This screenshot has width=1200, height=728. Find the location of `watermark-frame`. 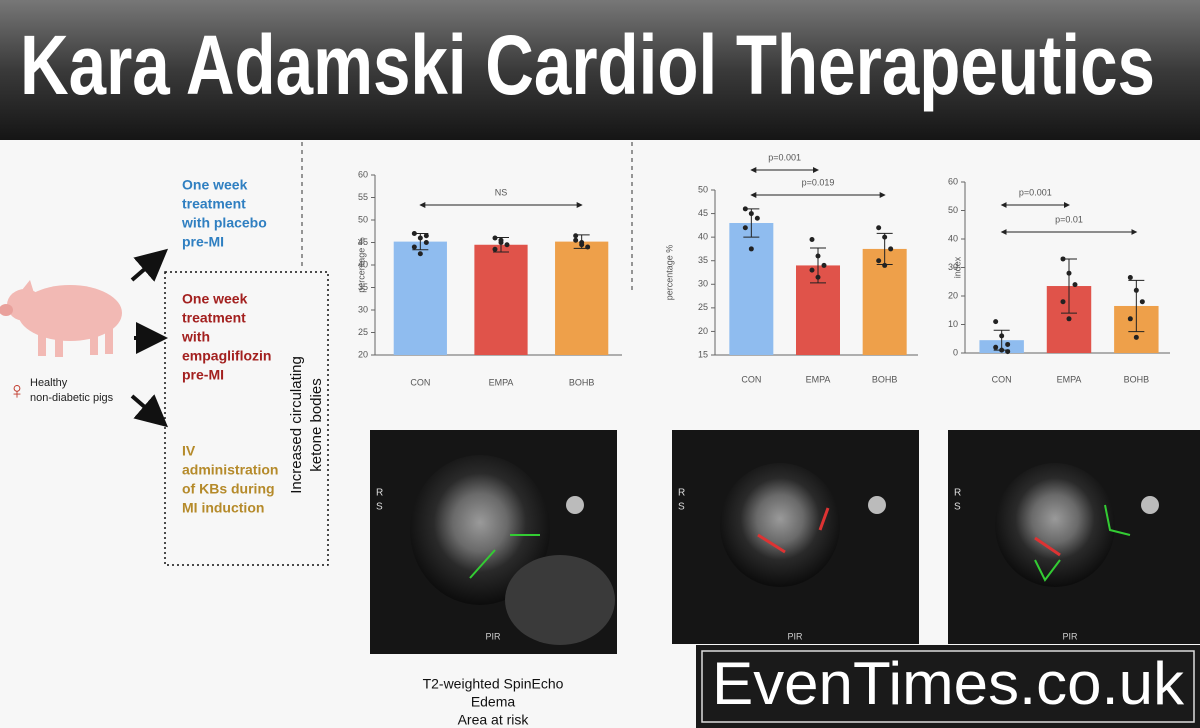

watermark-frame is located at coordinates (948, 686).